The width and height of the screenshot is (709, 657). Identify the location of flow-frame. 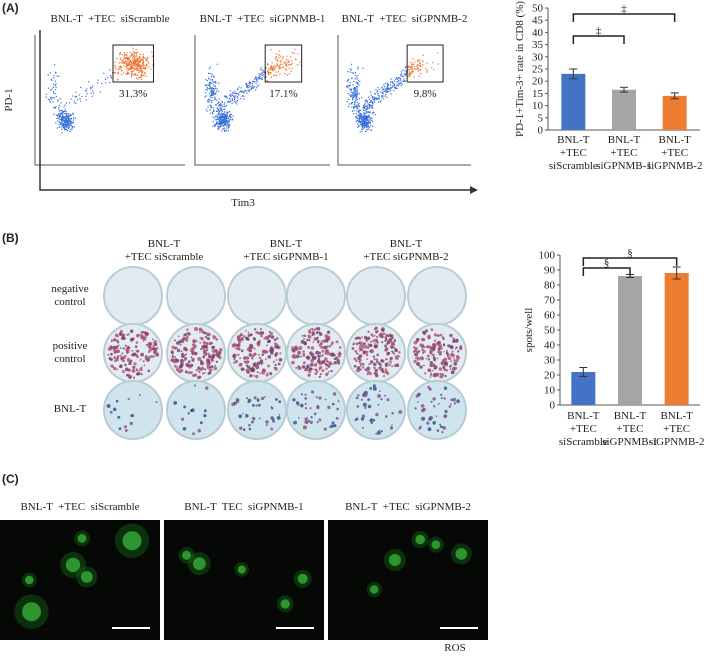
(404, 100).